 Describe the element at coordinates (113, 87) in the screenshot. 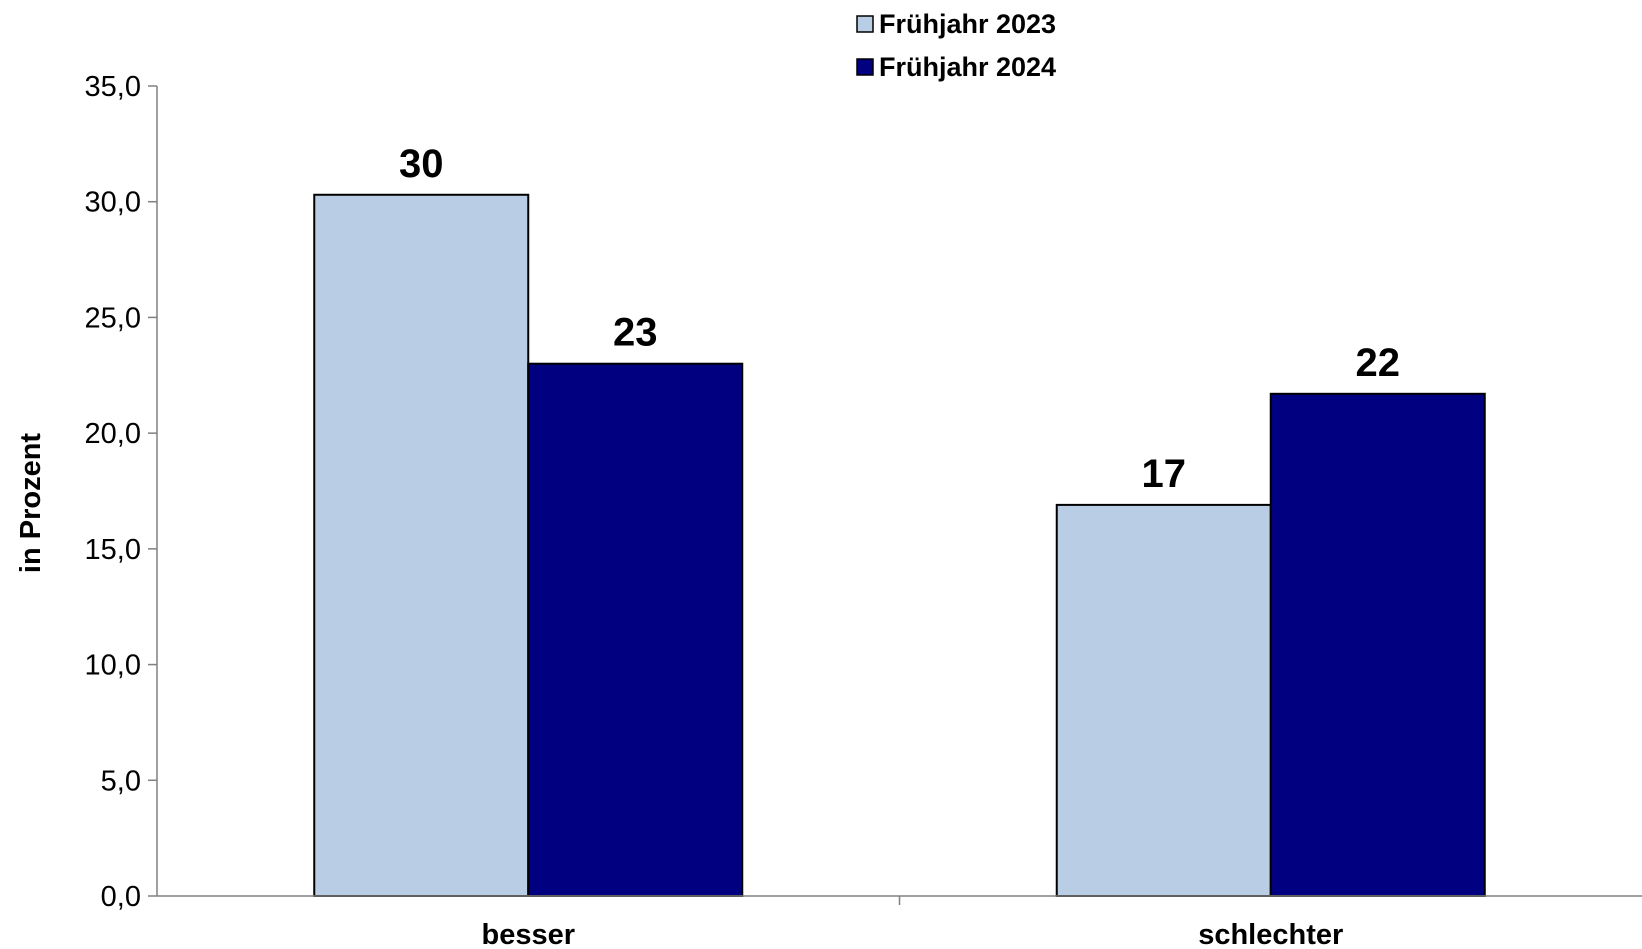

I see `y-tick-label: 35,0` at that location.